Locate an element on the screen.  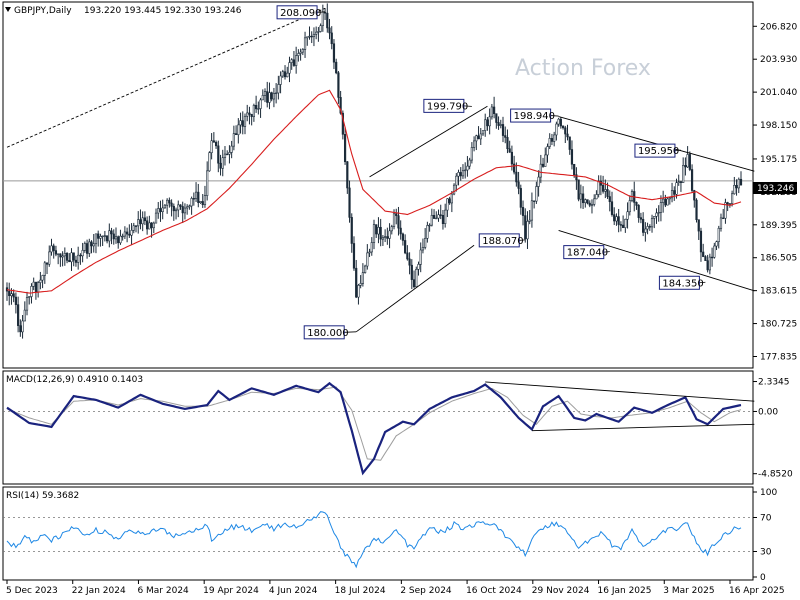
xtick-label: 29 Nov 2024 is located at coordinates (561, 591).